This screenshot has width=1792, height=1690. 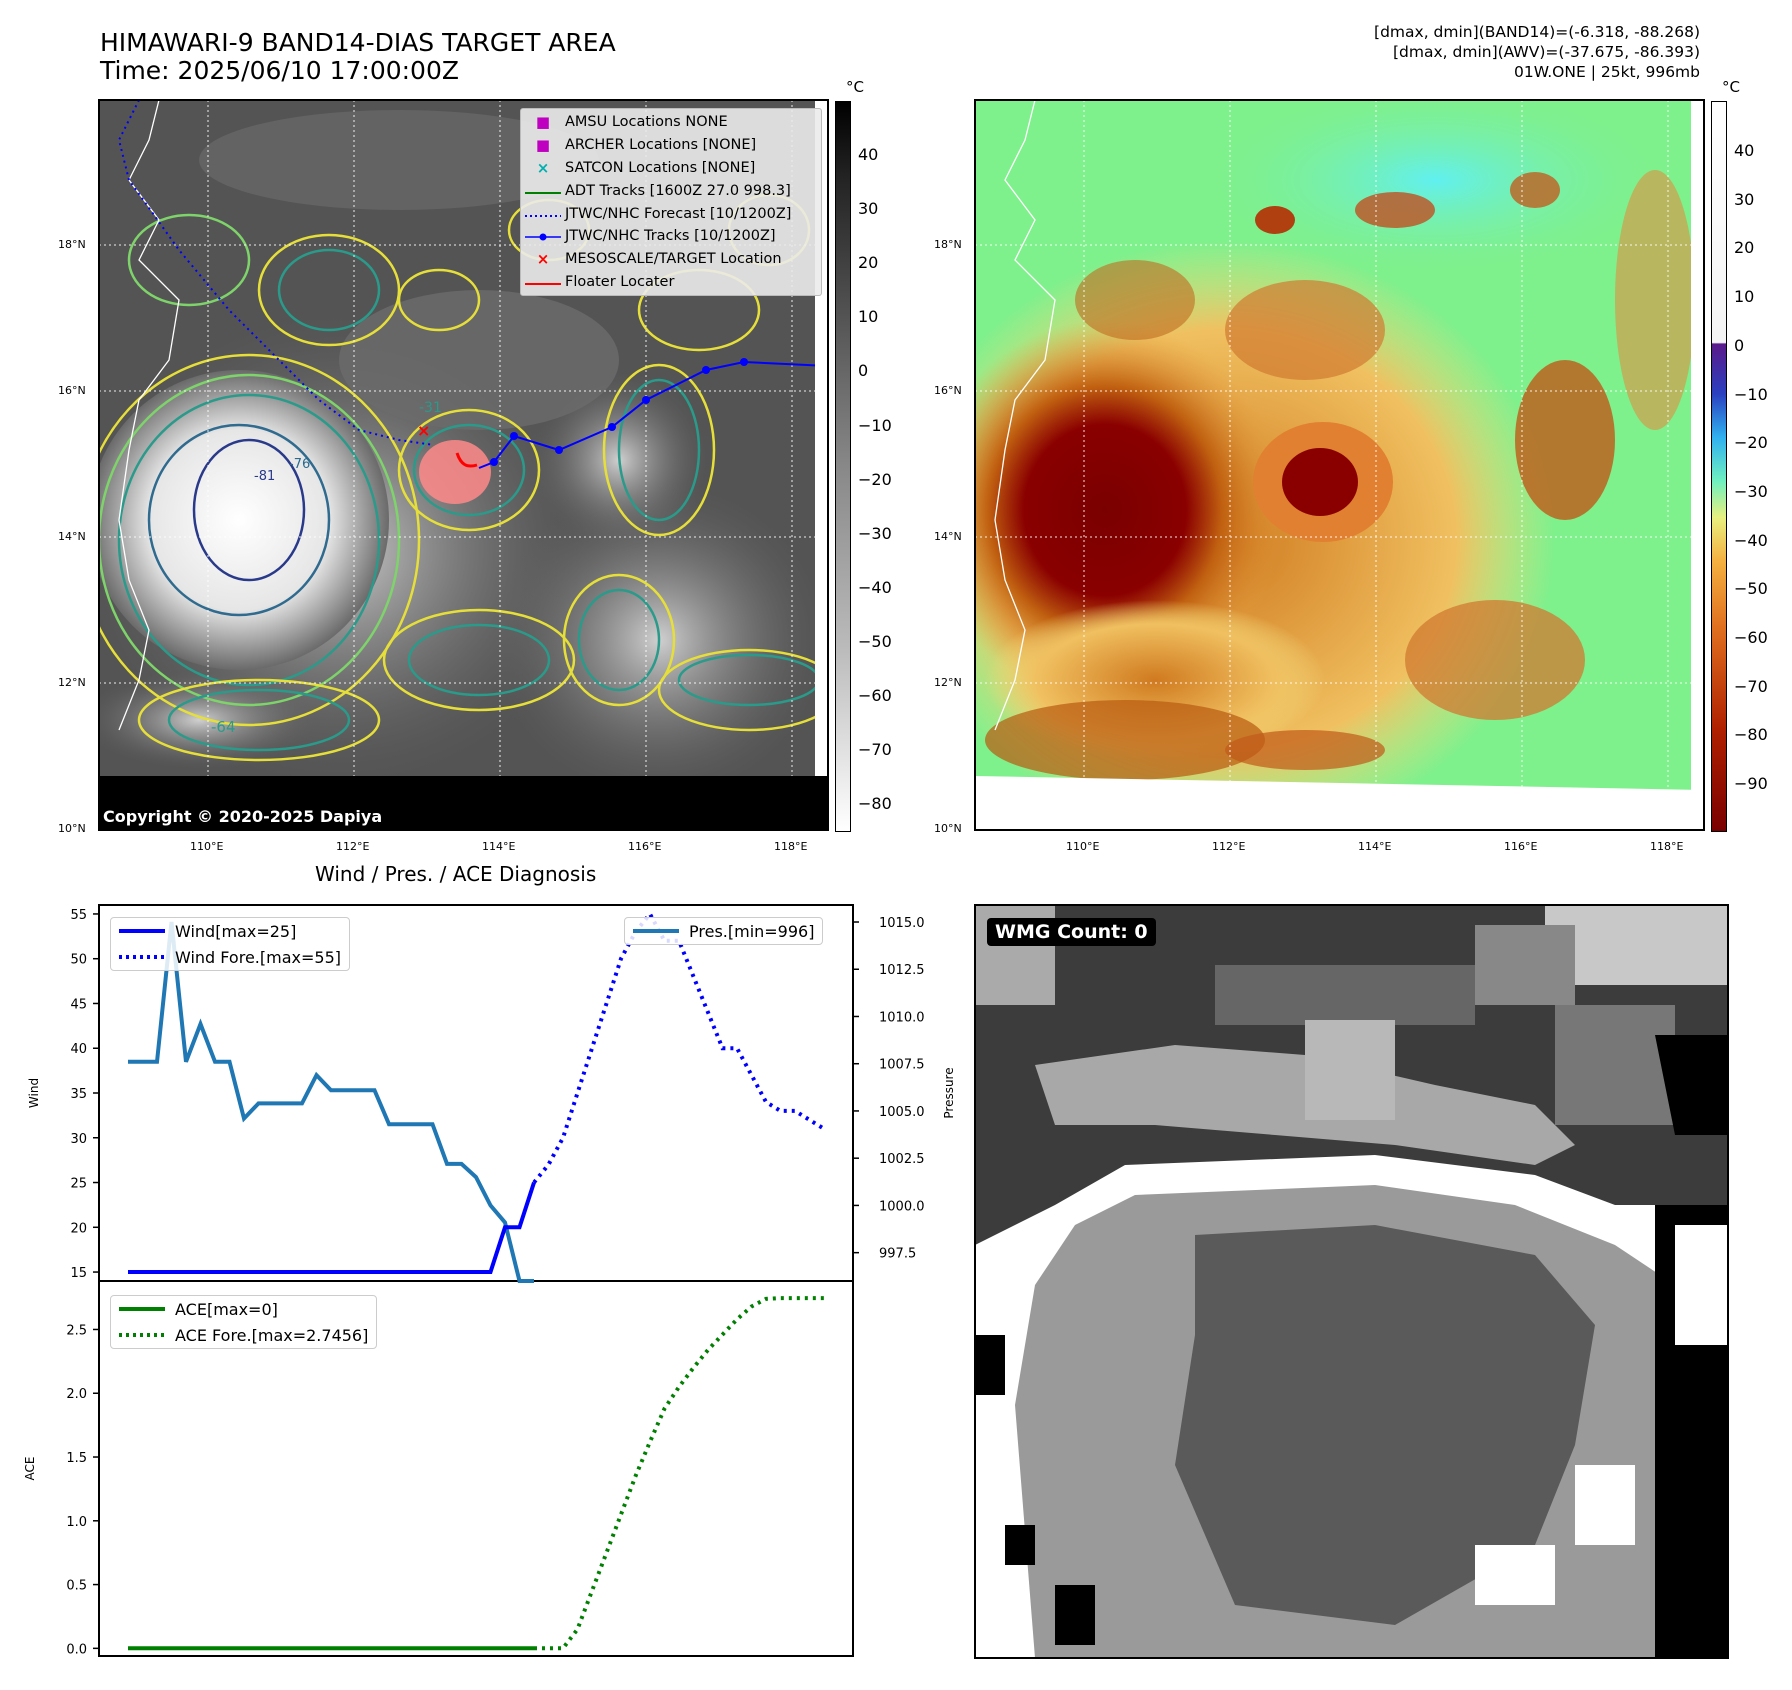 I want to click on colorbar-tick: −10, so click(x=875, y=425).